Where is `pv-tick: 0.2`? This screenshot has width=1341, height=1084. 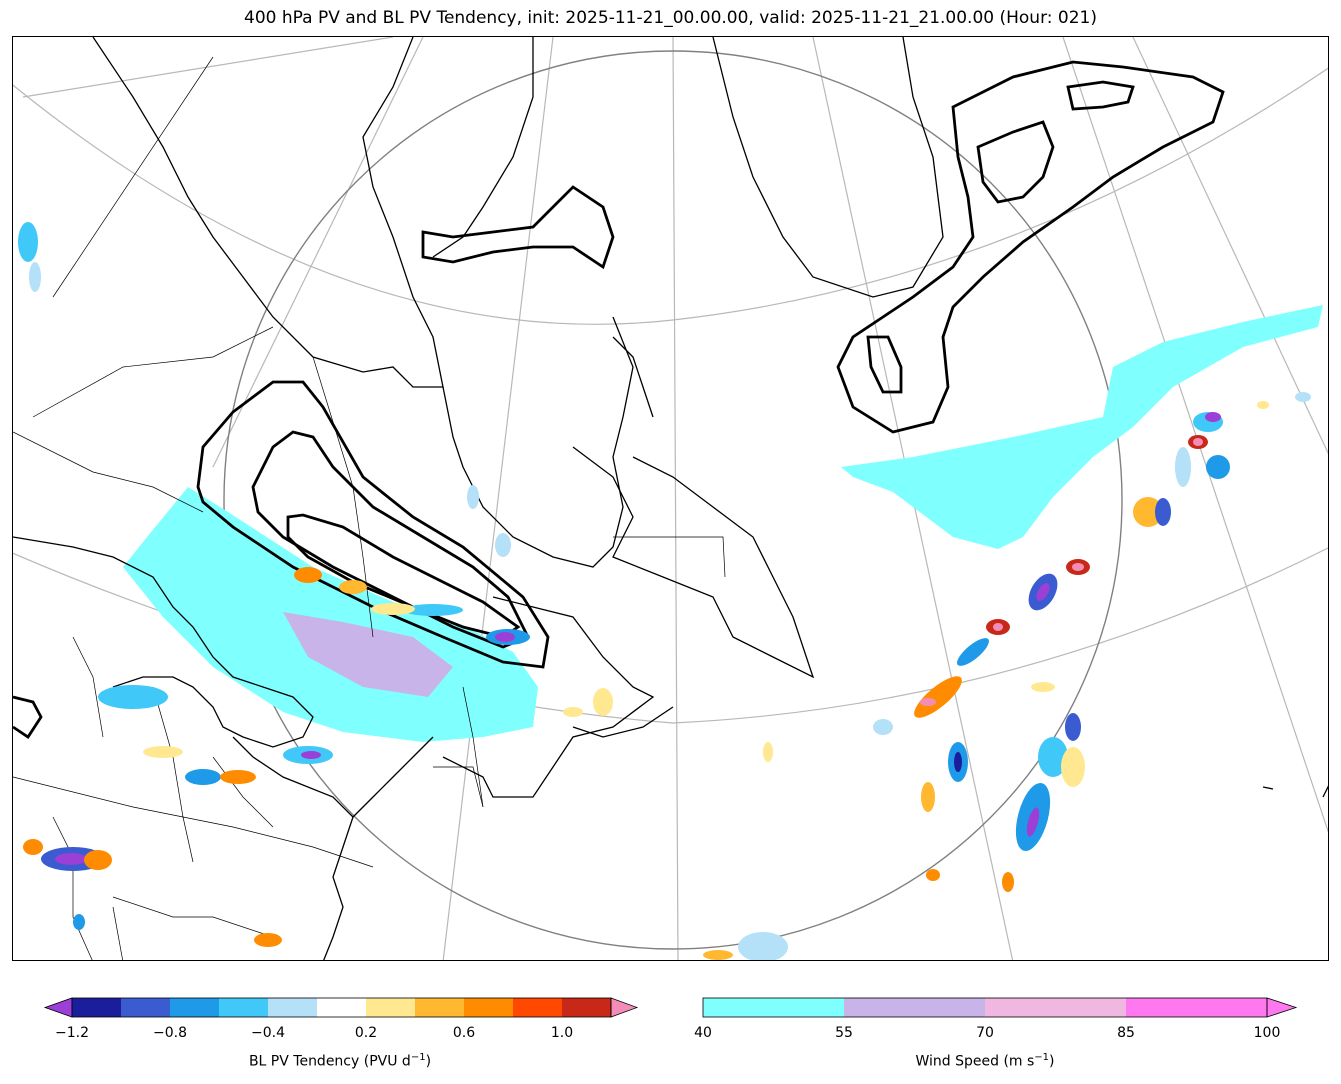 pv-tick: 0.2 is located at coordinates (366, 1033).